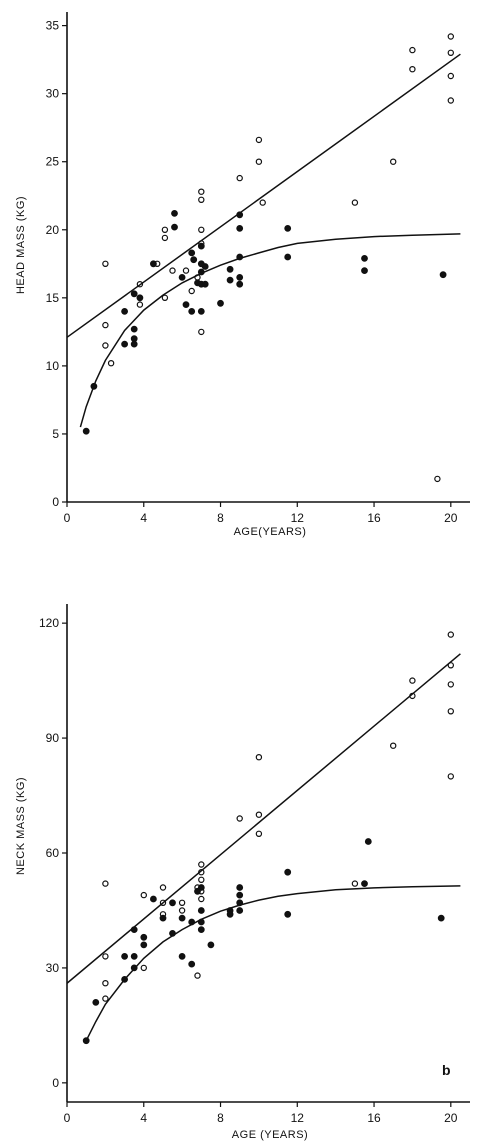  What do you see at coordinates (55, 502) in the screenshot?
I see `head-mass-y-tick-label: 0` at bounding box center [55, 502].